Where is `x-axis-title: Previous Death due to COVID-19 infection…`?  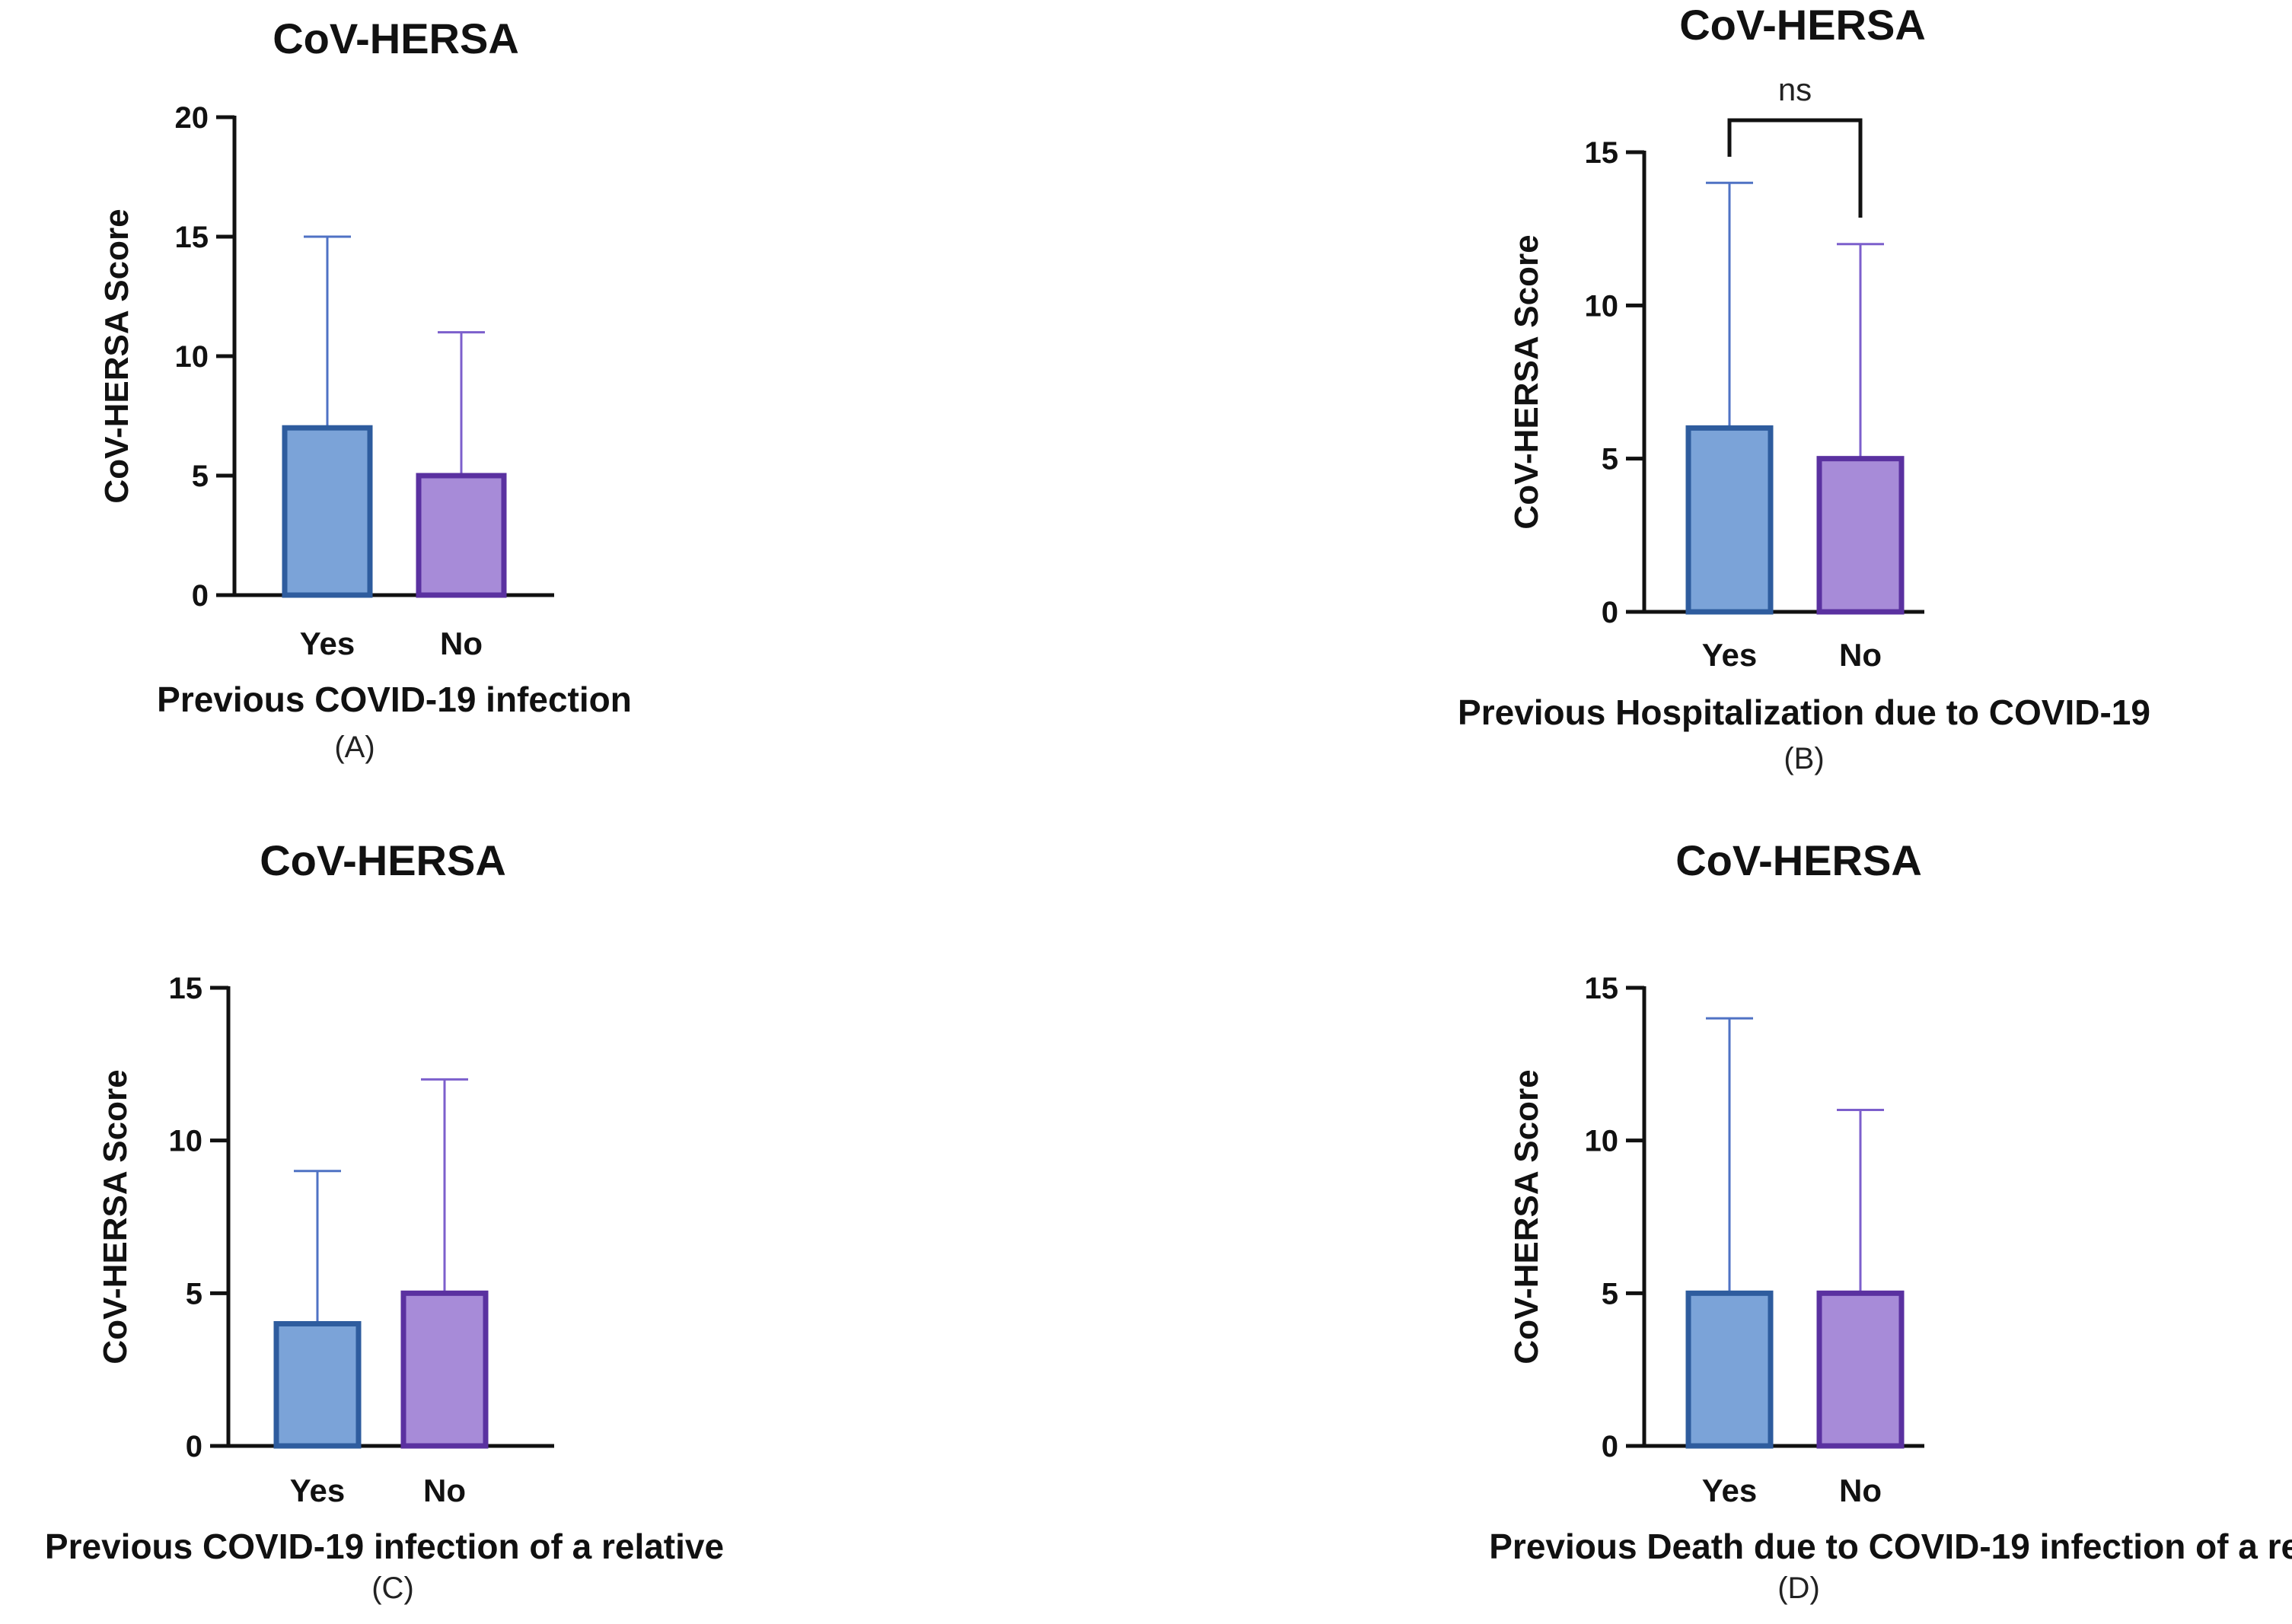
x-axis-title: Previous Death due to COVID-19 infection… is located at coordinates (1890, 1546).